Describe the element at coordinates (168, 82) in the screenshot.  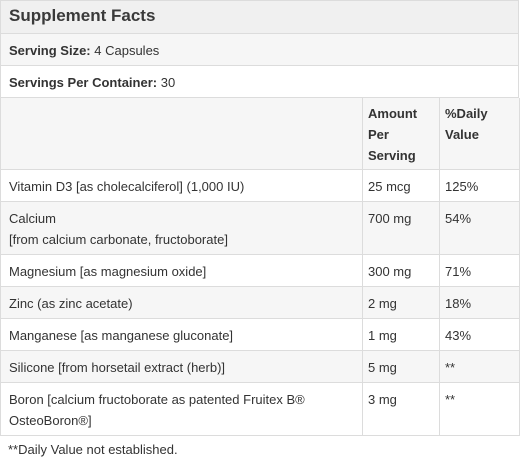
I see `servings-per-container-value: 30` at that location.